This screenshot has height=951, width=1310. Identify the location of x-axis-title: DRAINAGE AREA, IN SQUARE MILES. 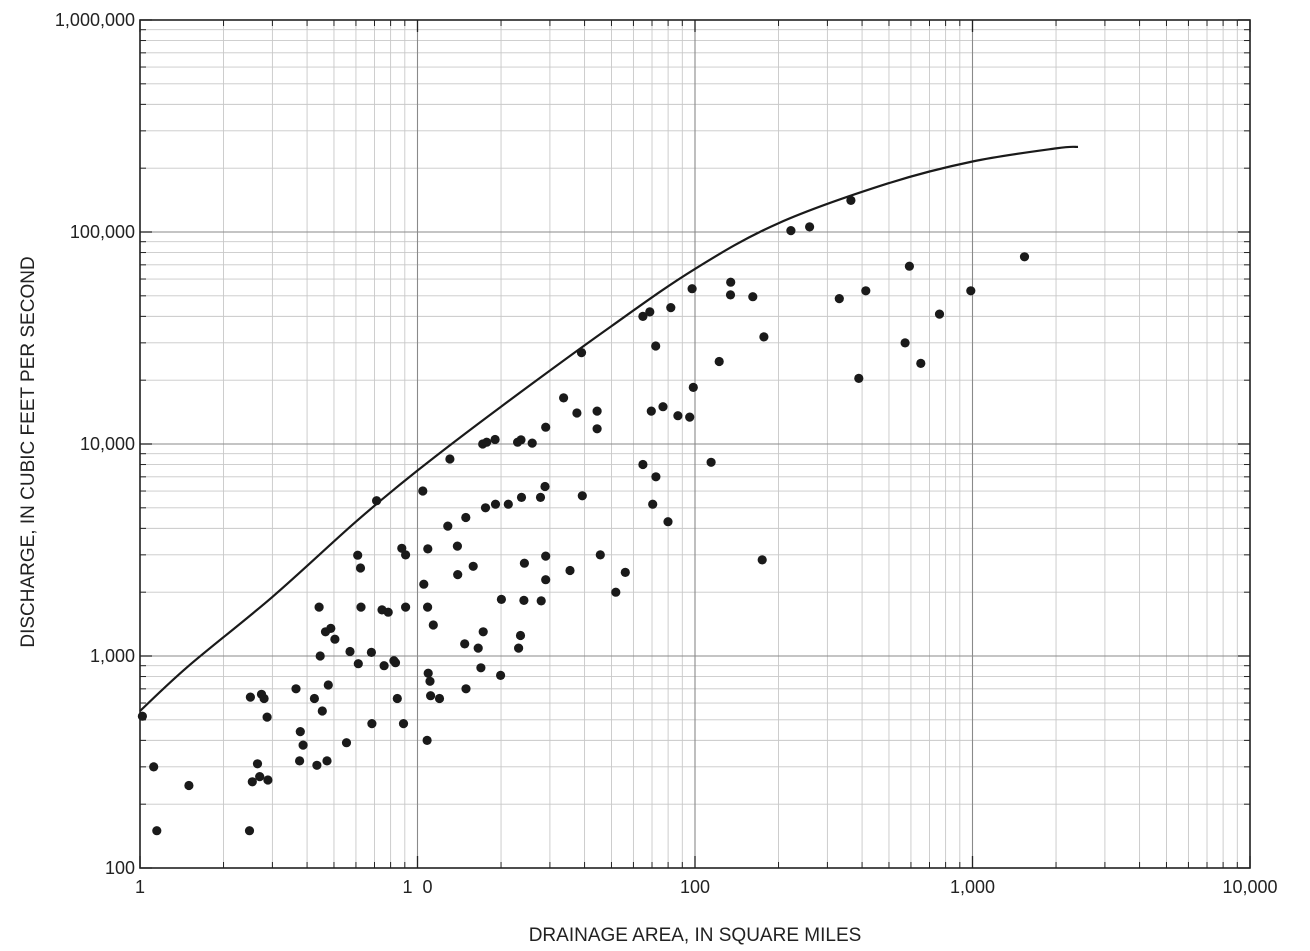
(695, 935).